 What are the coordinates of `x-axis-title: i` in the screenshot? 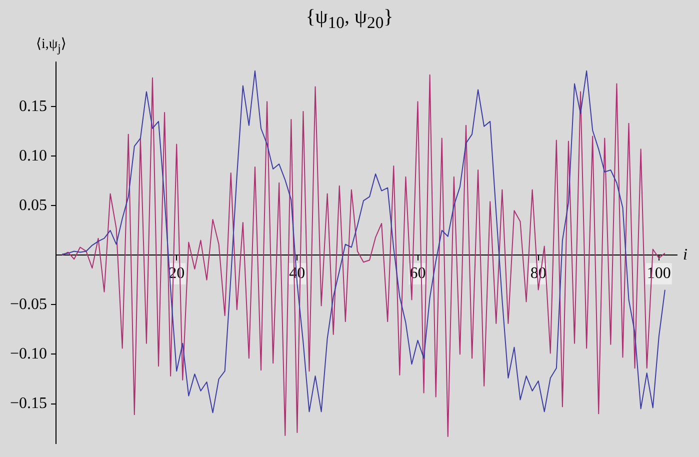 It's located at (685, 255).